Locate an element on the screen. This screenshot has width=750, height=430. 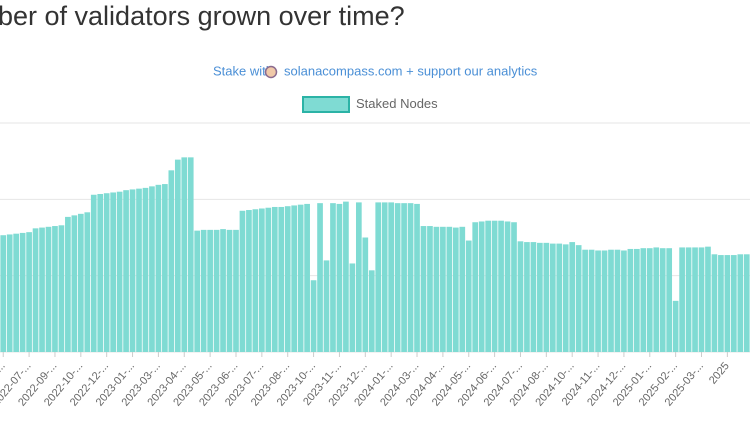
legend-swatch is located at coordinates (326, 104).